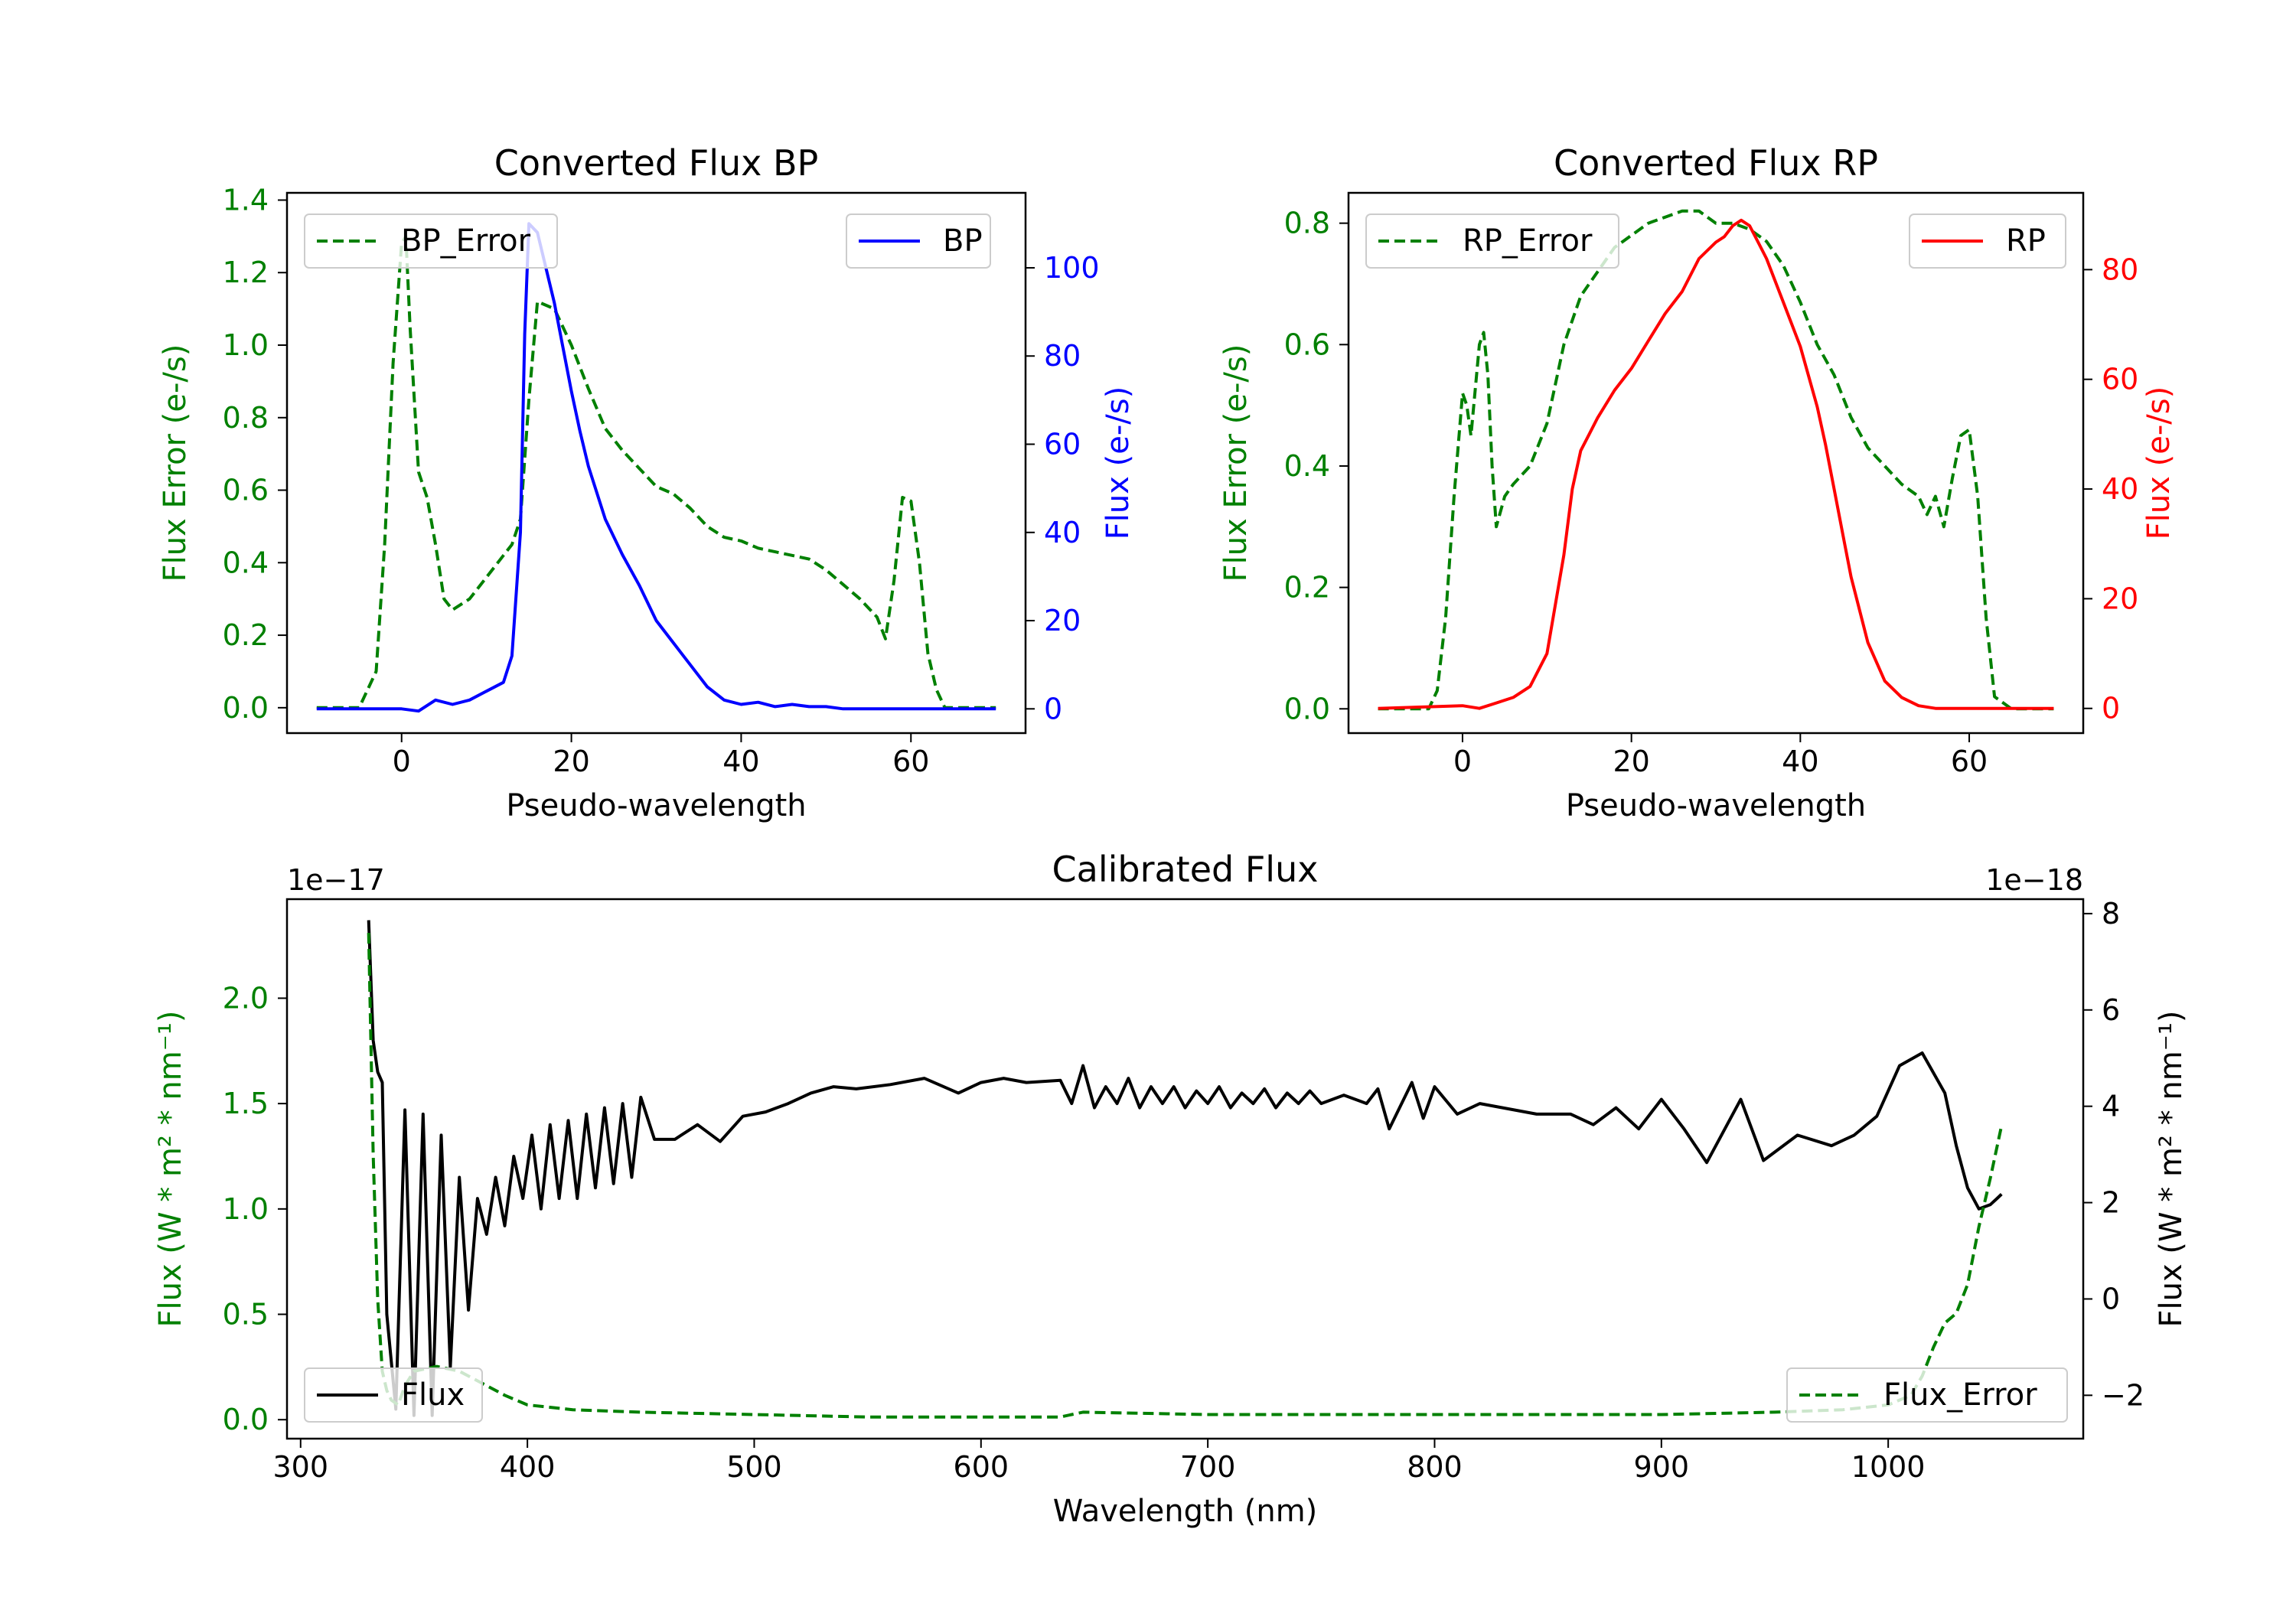 This screenshot has width=2296, height=1607. Describe the element at coordinates (2034, 880) in the screenshot. I see `y-right-offset-label: 1e−18` at that location.